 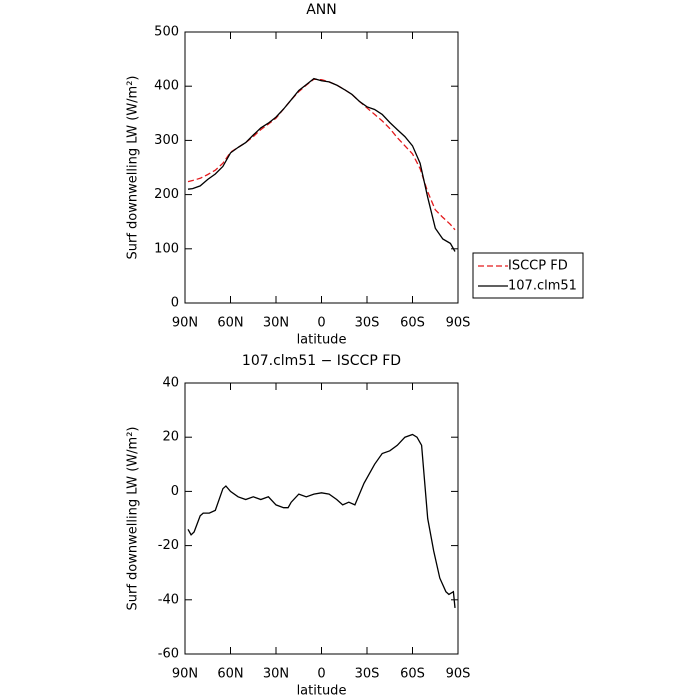 What do you see at coordinates (542, 286) in the screenshot?
I see `legend-label: 107.clm51` at bounding box center [542, 286].